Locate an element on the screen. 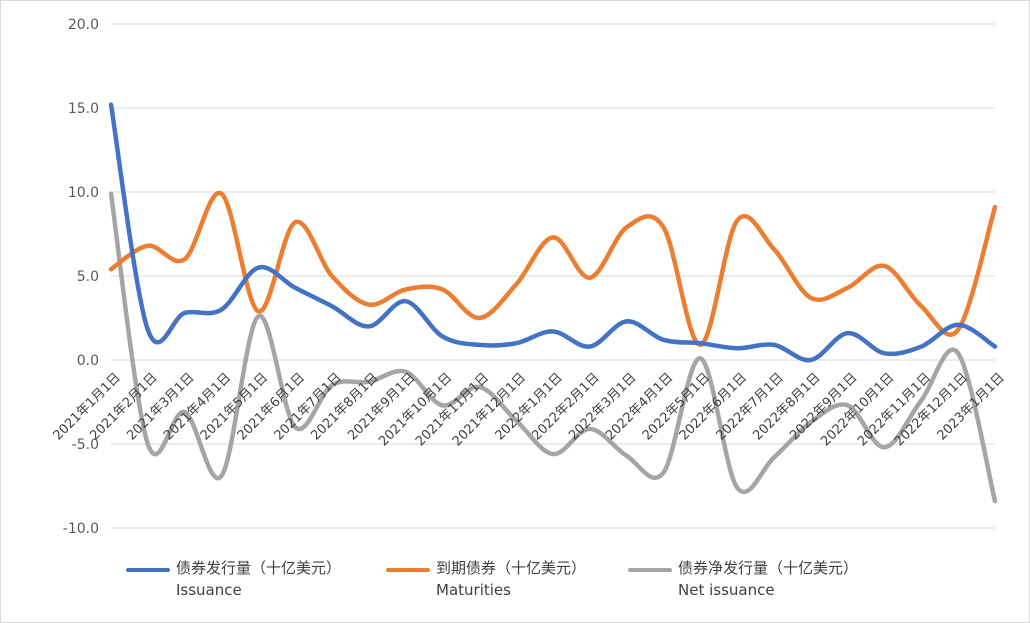 The height and width of the screenshot is (623, 1030). legend-swatch-net-issuance is located at coordinates (650, 570).